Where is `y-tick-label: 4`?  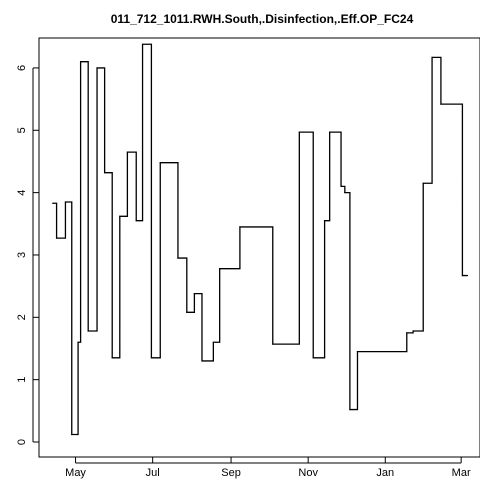
y-tick-label: 4 is located at coordinates (22, 193).